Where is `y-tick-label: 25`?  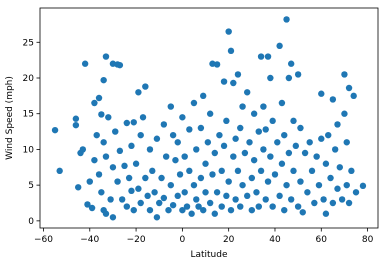 y-tick-label: 25 is located at coordinates (28, 43).